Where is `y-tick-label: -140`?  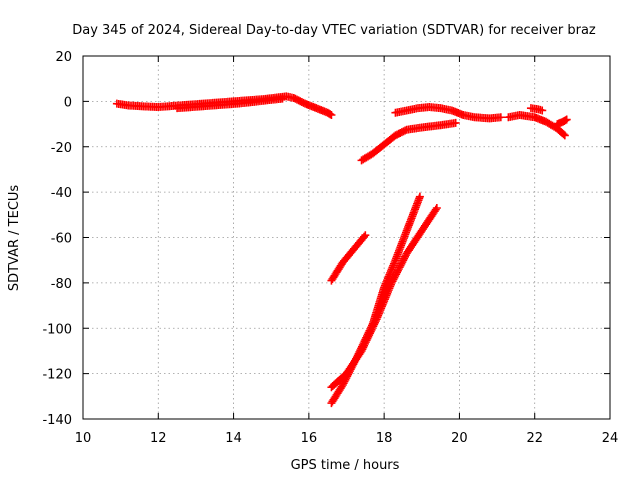
y-tick-label: -140 is located at coordinates (57, 420).